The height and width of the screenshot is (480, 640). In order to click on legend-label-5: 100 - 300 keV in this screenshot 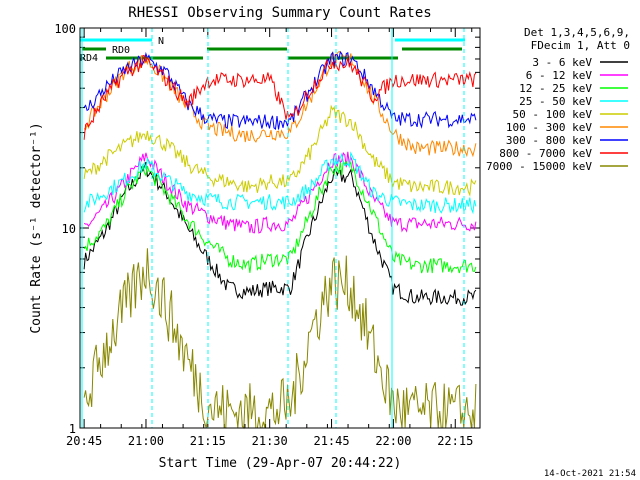, I will do `click(549, 127)`.